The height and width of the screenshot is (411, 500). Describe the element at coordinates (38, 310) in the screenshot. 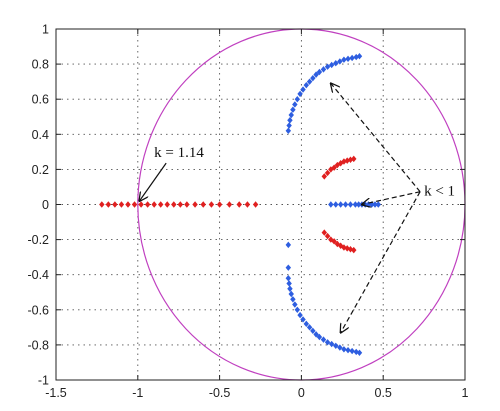

I see `y-tick-label: -0.6` at that location.